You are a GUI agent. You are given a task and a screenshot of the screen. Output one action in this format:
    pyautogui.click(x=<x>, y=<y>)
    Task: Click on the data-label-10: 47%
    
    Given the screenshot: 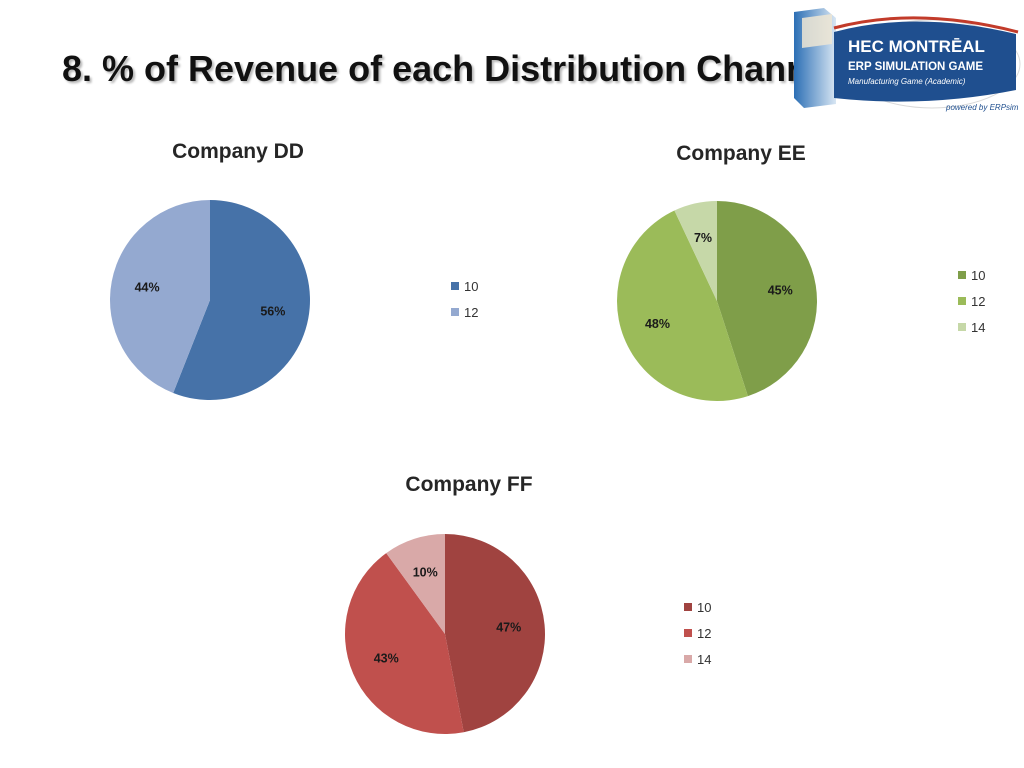 What is the action you would take?
    pyautogui.click(x=508, y=627)
    